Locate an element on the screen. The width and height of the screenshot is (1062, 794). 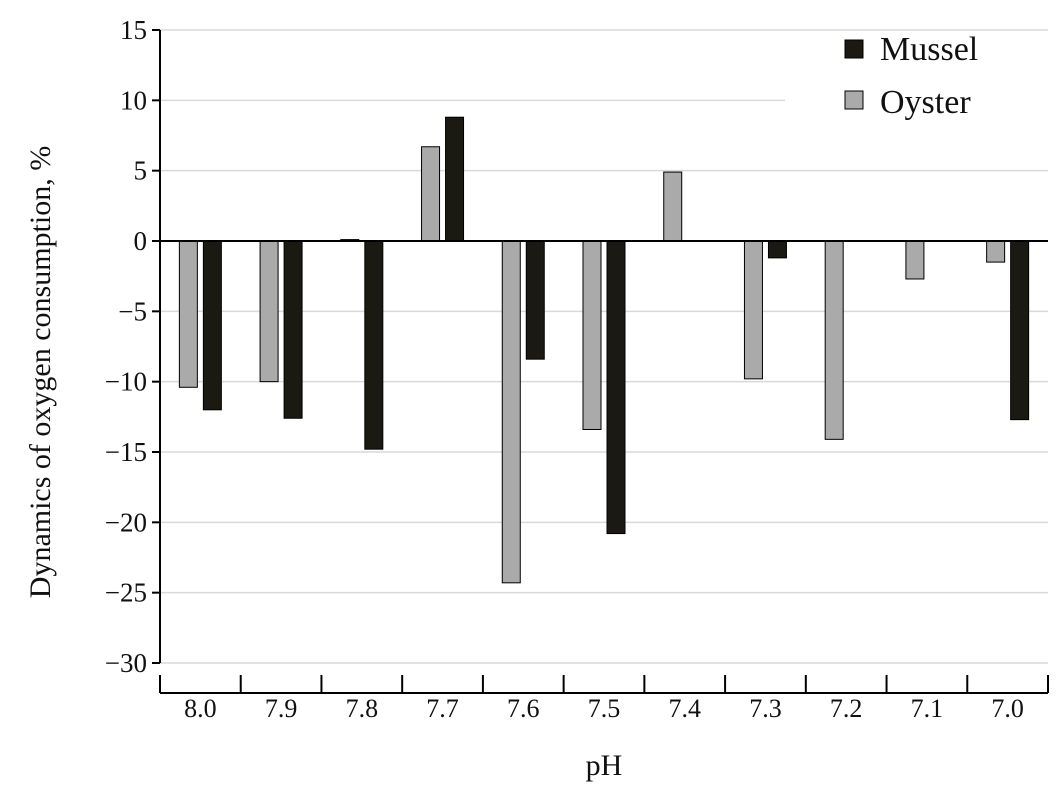
x-tick-label: 7.6 is located at coordinates (523, 708).